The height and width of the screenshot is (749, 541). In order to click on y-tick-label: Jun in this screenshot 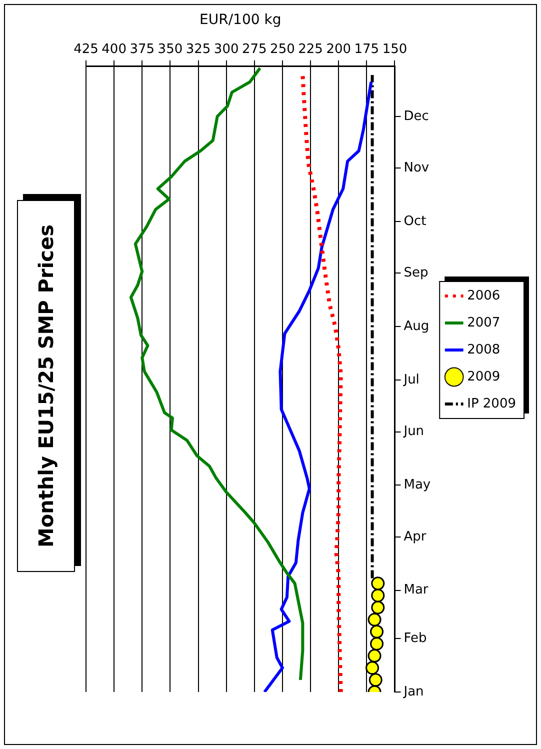, I will do `click(413, 432)`.